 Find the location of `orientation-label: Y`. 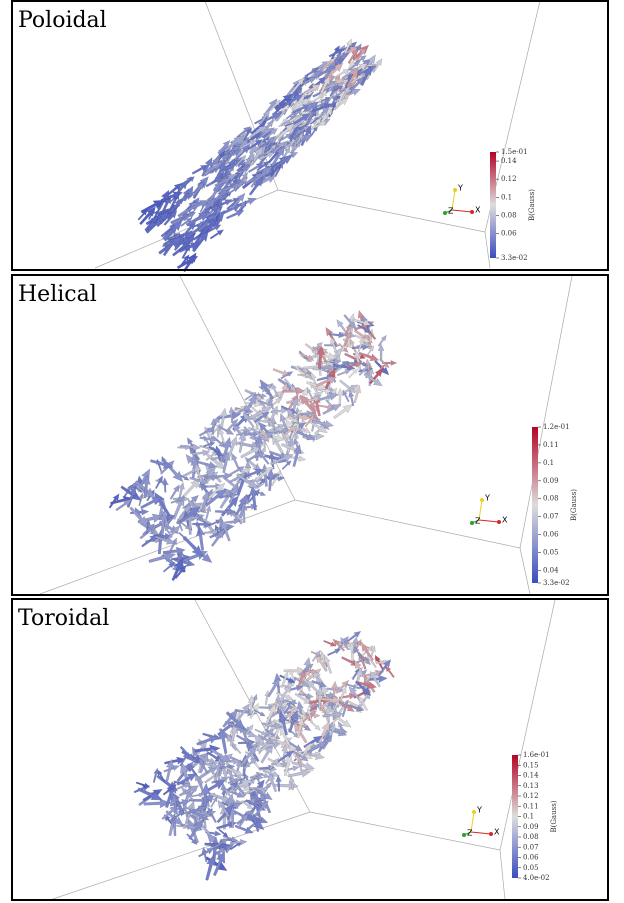

orientation-label: Y is located at coordinates (460, 188).